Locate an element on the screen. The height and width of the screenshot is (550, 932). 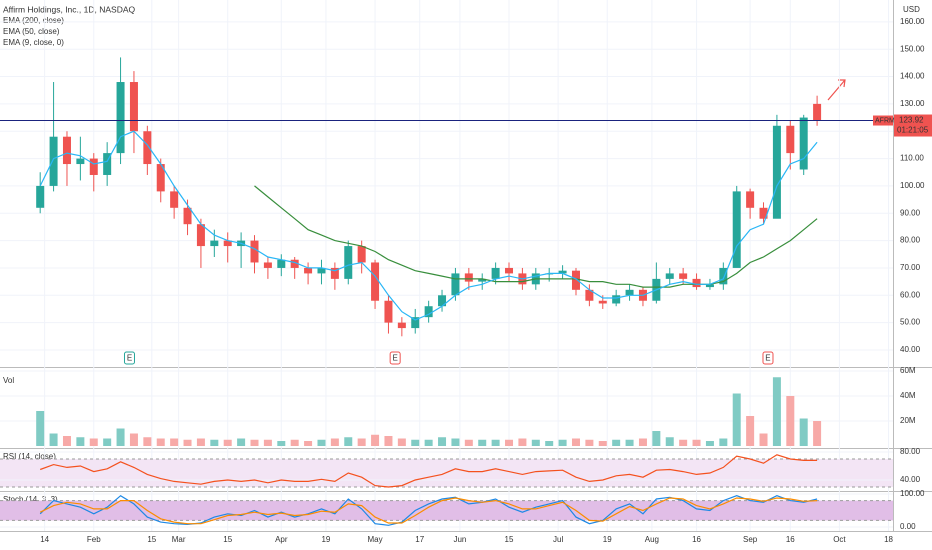
indicator-legend: EMA (9, close, 0) is located at coordinates (33, 42).